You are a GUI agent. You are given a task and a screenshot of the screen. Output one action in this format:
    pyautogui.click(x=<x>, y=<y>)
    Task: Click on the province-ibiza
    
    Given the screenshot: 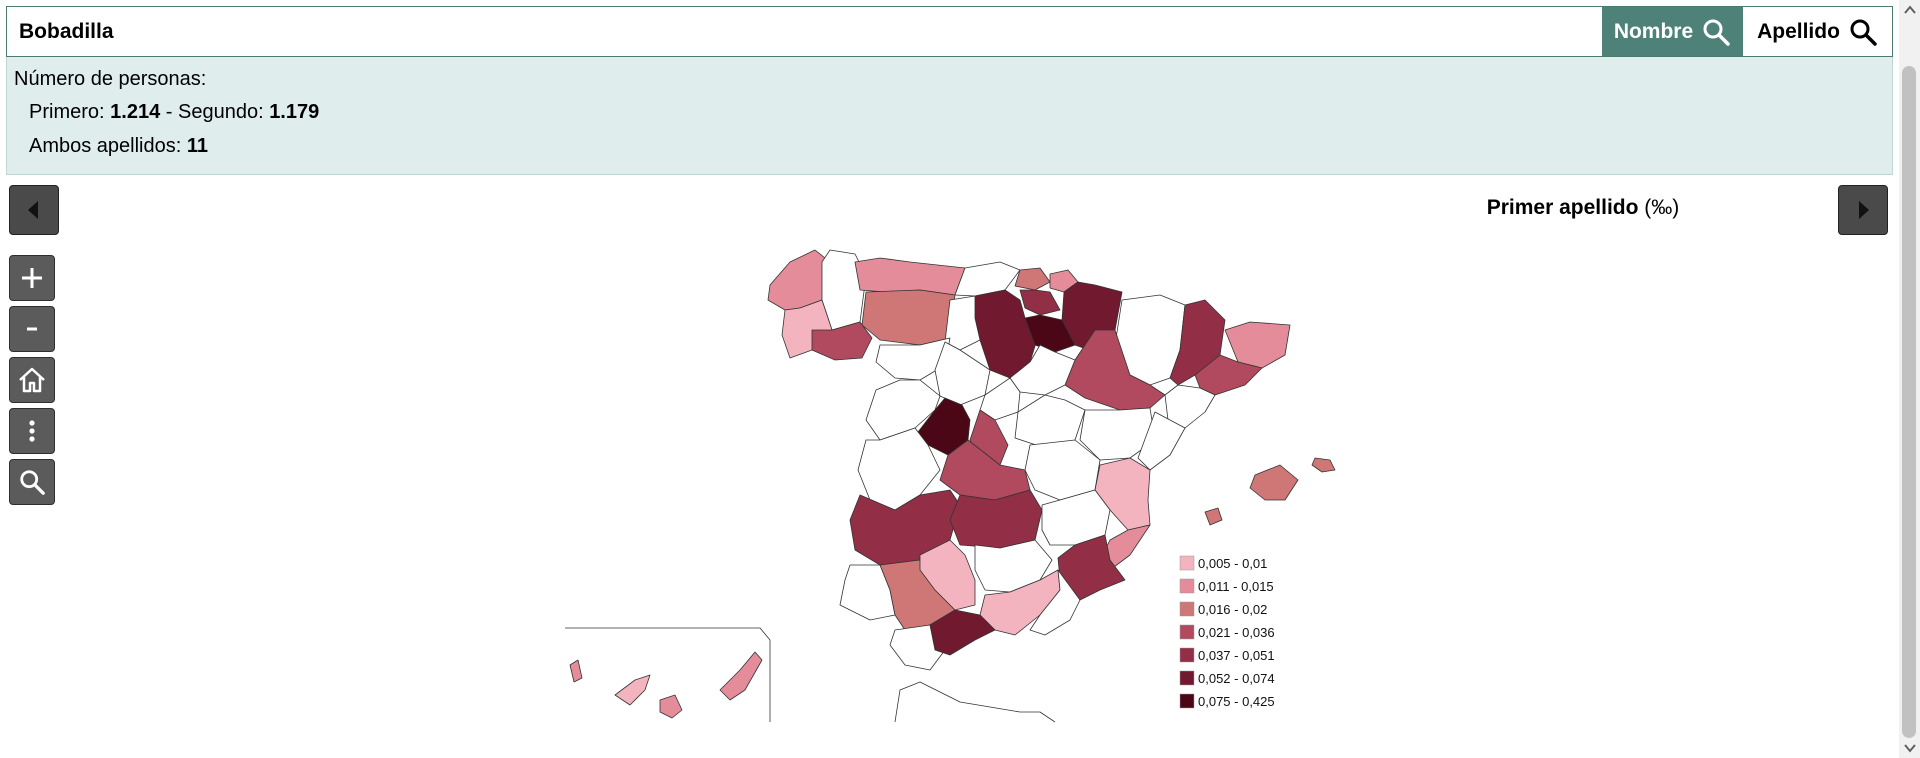 What is the action you would take?
    pyautogui.click(x=1213, y=516)
    